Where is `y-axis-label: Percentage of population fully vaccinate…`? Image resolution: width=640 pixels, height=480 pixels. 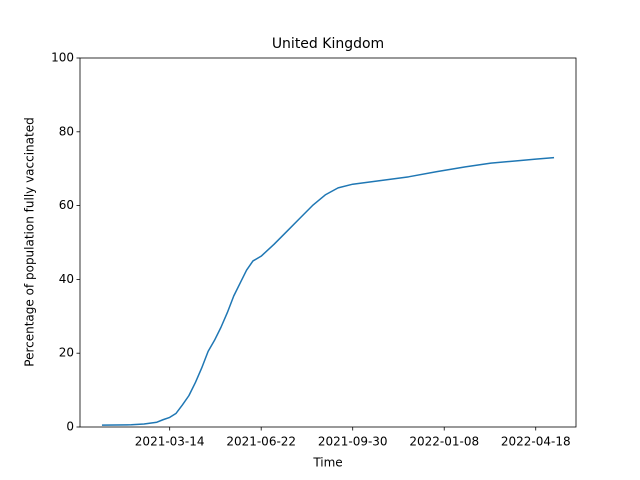
y-axis-label: Percentage of population fully vaccinate… is located at coordinates (30, 241).